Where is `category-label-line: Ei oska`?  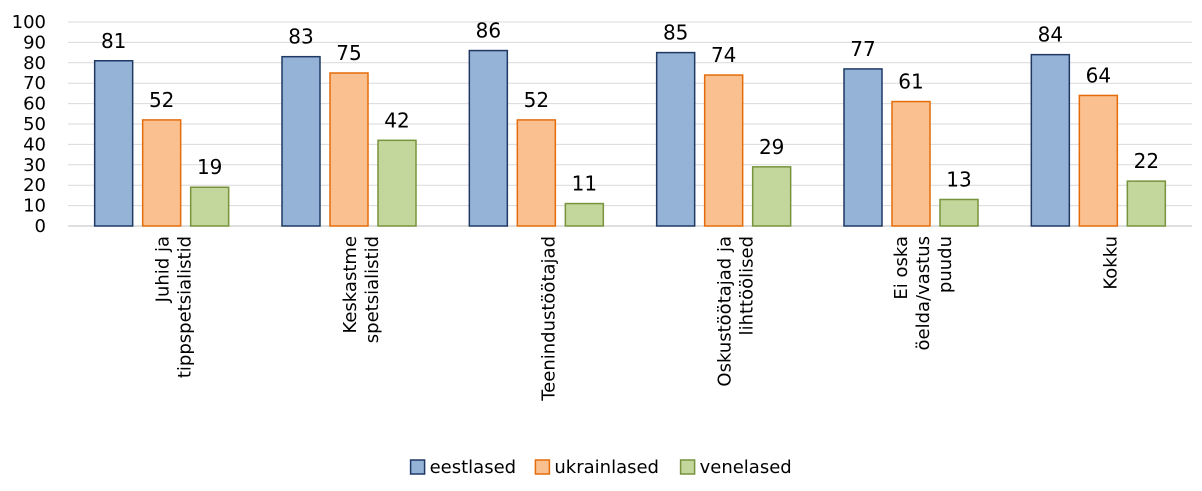
category-label-line: Ei oska is located at coordinates (901, 268).